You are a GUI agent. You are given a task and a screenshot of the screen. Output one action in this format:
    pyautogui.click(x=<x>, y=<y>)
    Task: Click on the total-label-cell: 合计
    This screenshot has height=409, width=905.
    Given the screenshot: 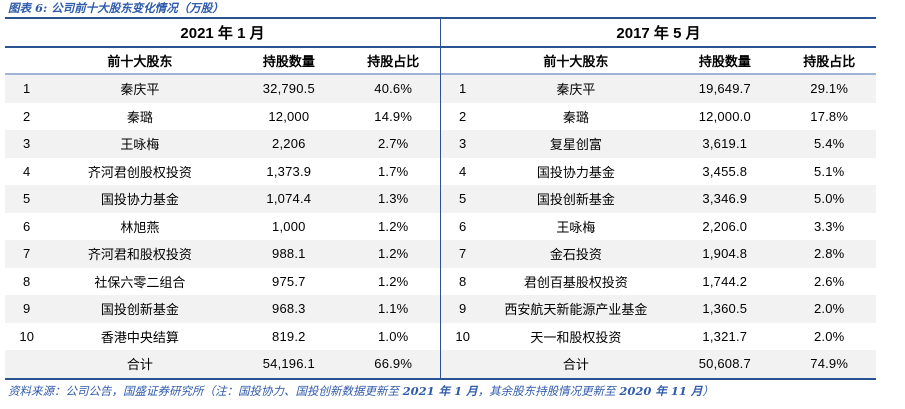 What is the action you would take?
    pyautogui.click(x=575, y=365)
    